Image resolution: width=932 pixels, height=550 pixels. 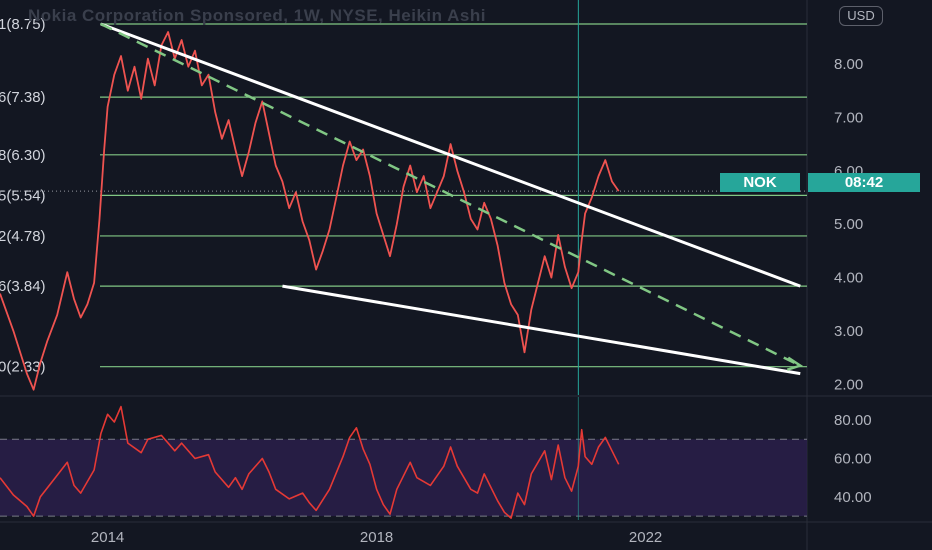 What do you see at coordinates (848, 384) in the screenshot?
I see `price-axis-tick-label: 2.00` at bounding box center [848, 384].